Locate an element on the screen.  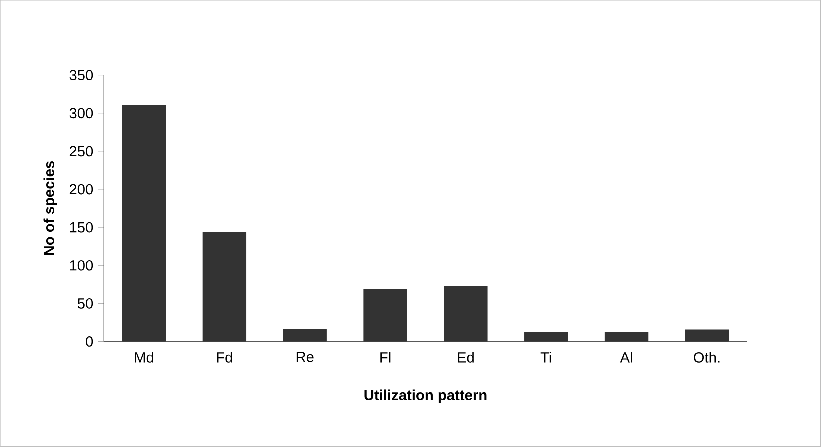
y-tick-label: 50 is located at coordinates (86, 303).